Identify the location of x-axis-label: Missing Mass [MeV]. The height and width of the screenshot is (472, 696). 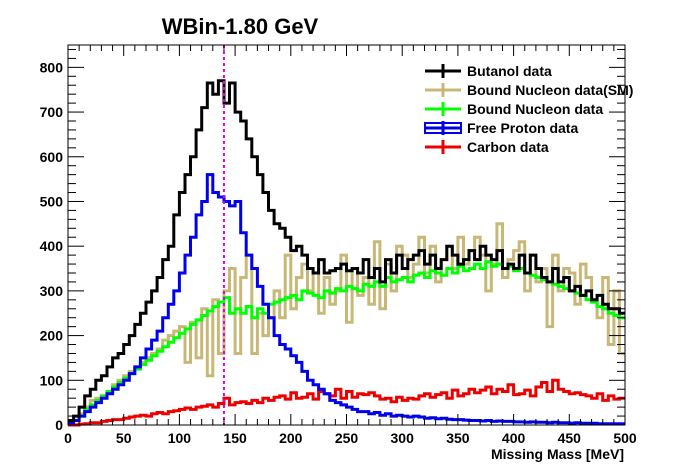
(557, 454).